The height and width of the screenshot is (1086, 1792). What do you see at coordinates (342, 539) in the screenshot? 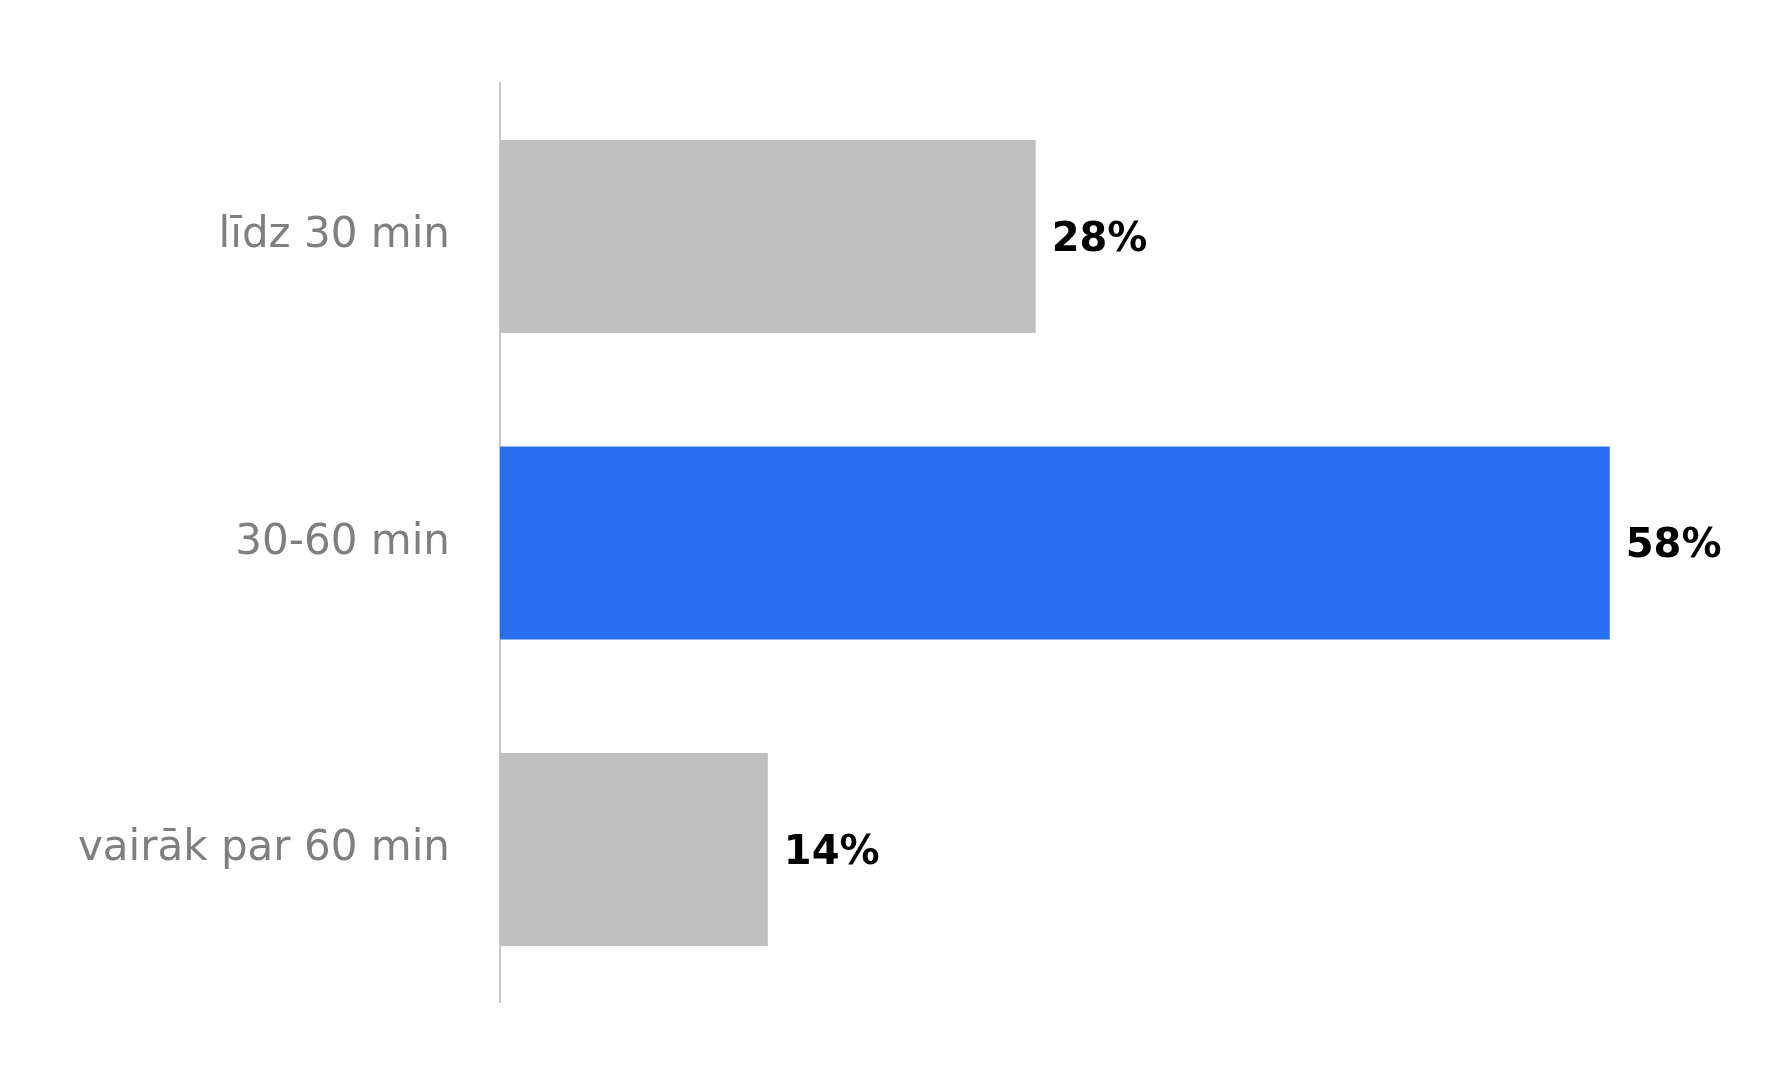
I see `y-tick-label: 30-60 min` at bounding box center [342, 539].